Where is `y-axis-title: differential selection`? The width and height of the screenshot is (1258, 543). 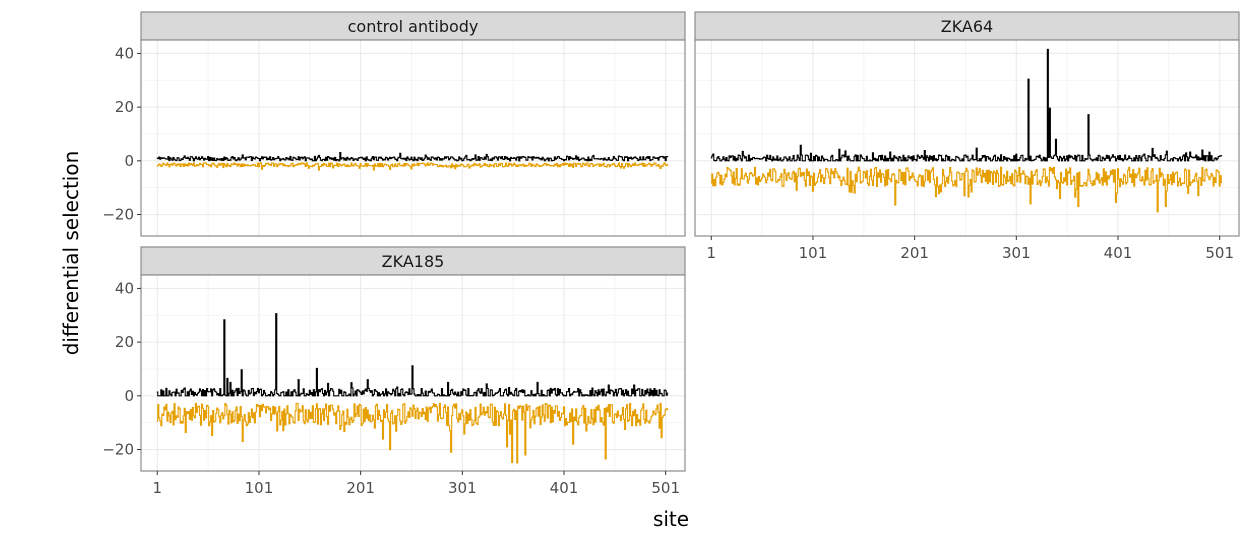
y-axis-title: differential selection is located at coordinates (71, 253).